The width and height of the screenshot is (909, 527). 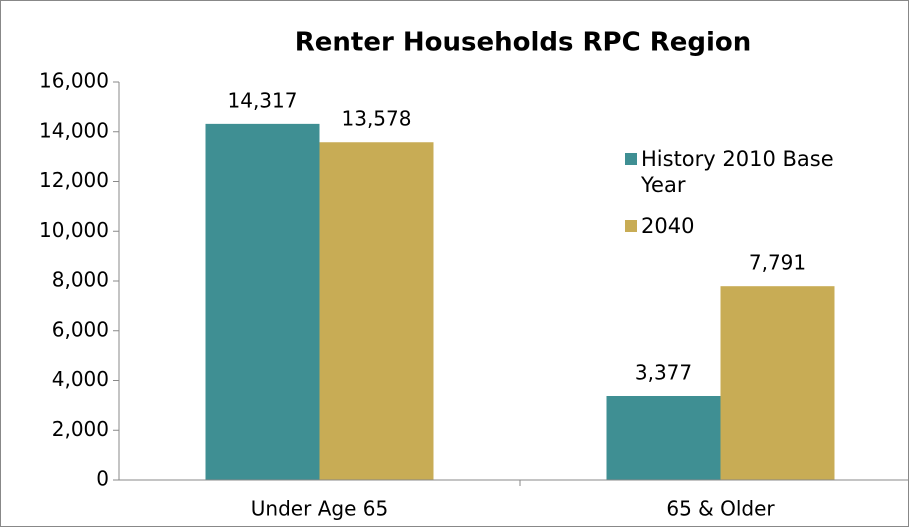 I want to click on legend-item: 2040, so click(x=765, y=226).